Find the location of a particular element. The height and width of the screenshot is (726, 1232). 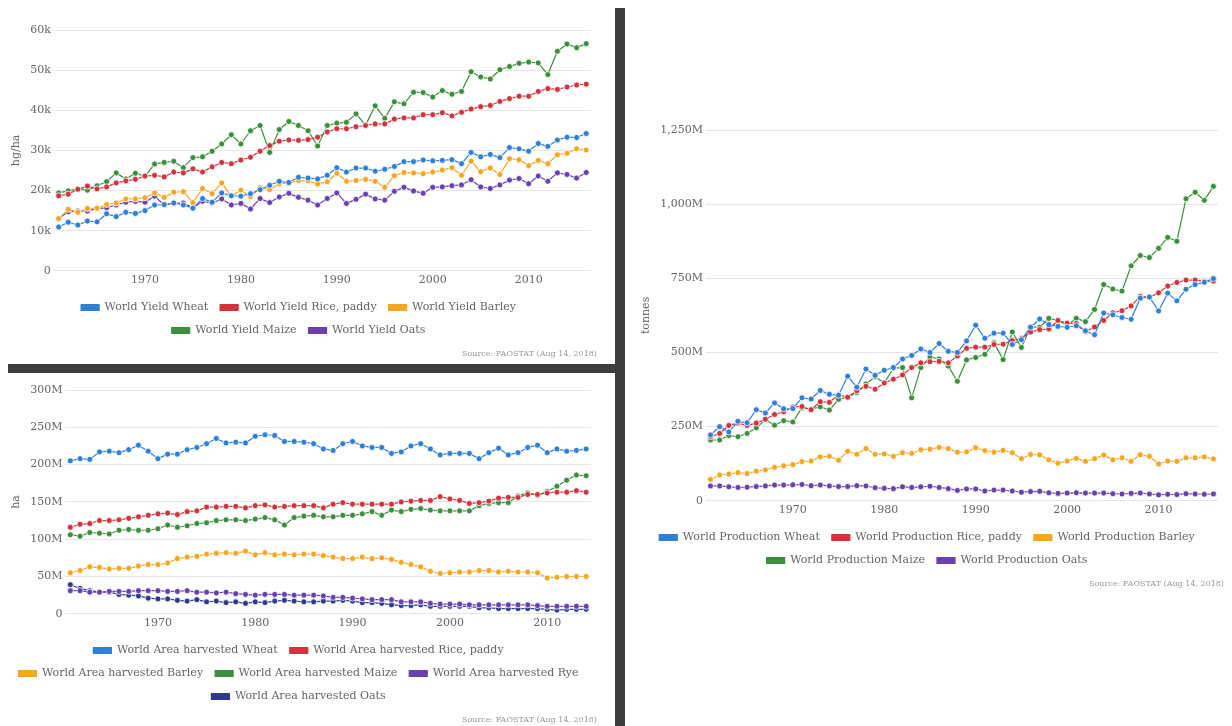

legend-label: World Production Barley is located at coordinates (1126, 537).